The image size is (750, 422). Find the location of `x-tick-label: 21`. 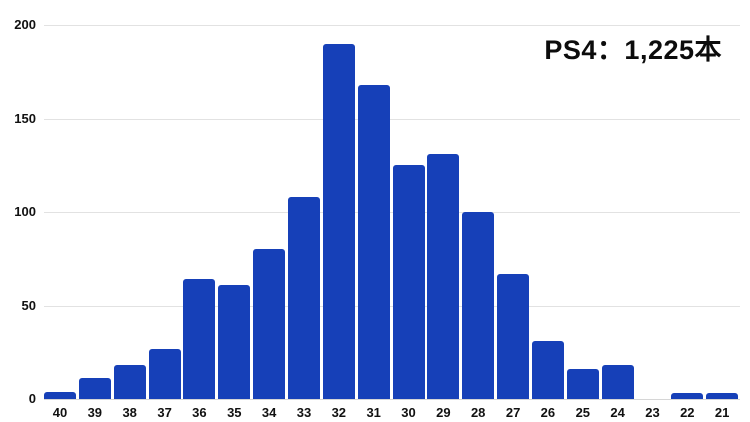

x-tick-label: 21 is located at coordinates (722, 412).